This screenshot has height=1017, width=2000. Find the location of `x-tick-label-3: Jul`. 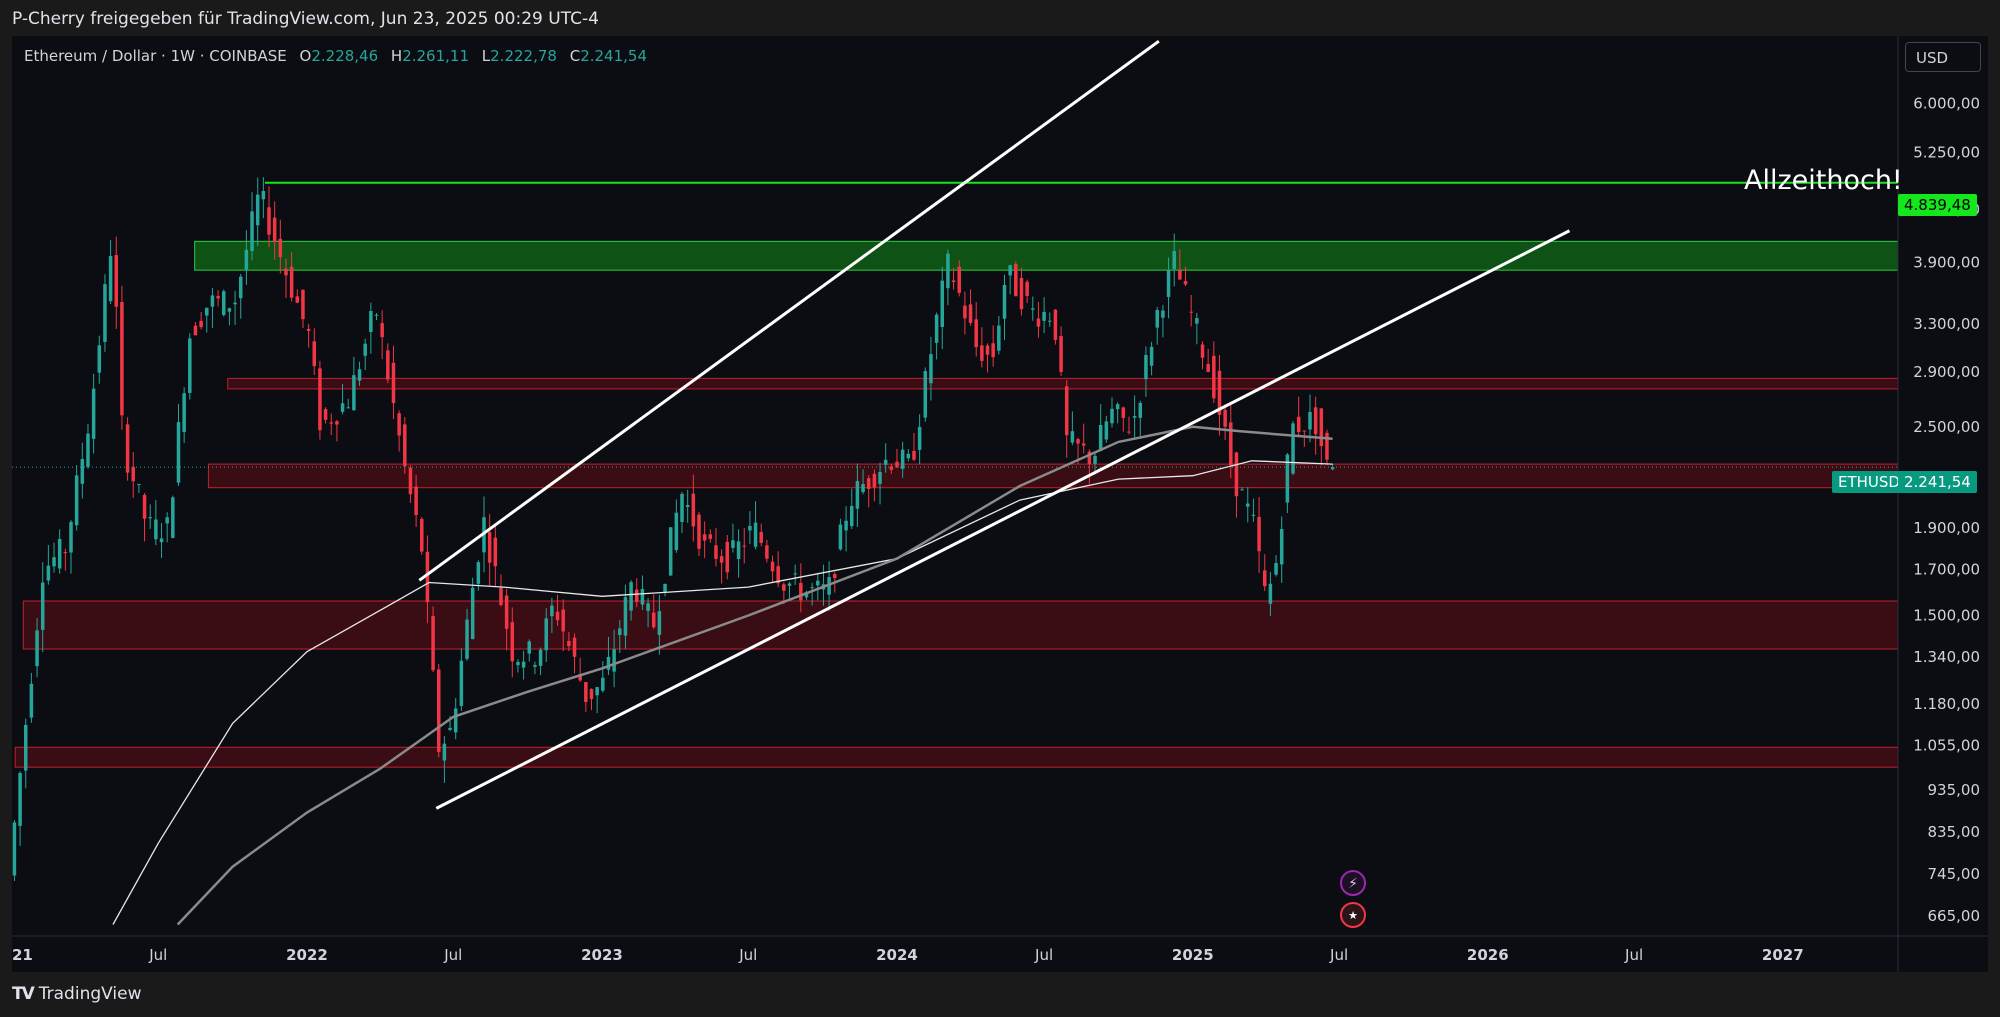

x-tick-label-3: Jul is located at coordinates (452, 955).